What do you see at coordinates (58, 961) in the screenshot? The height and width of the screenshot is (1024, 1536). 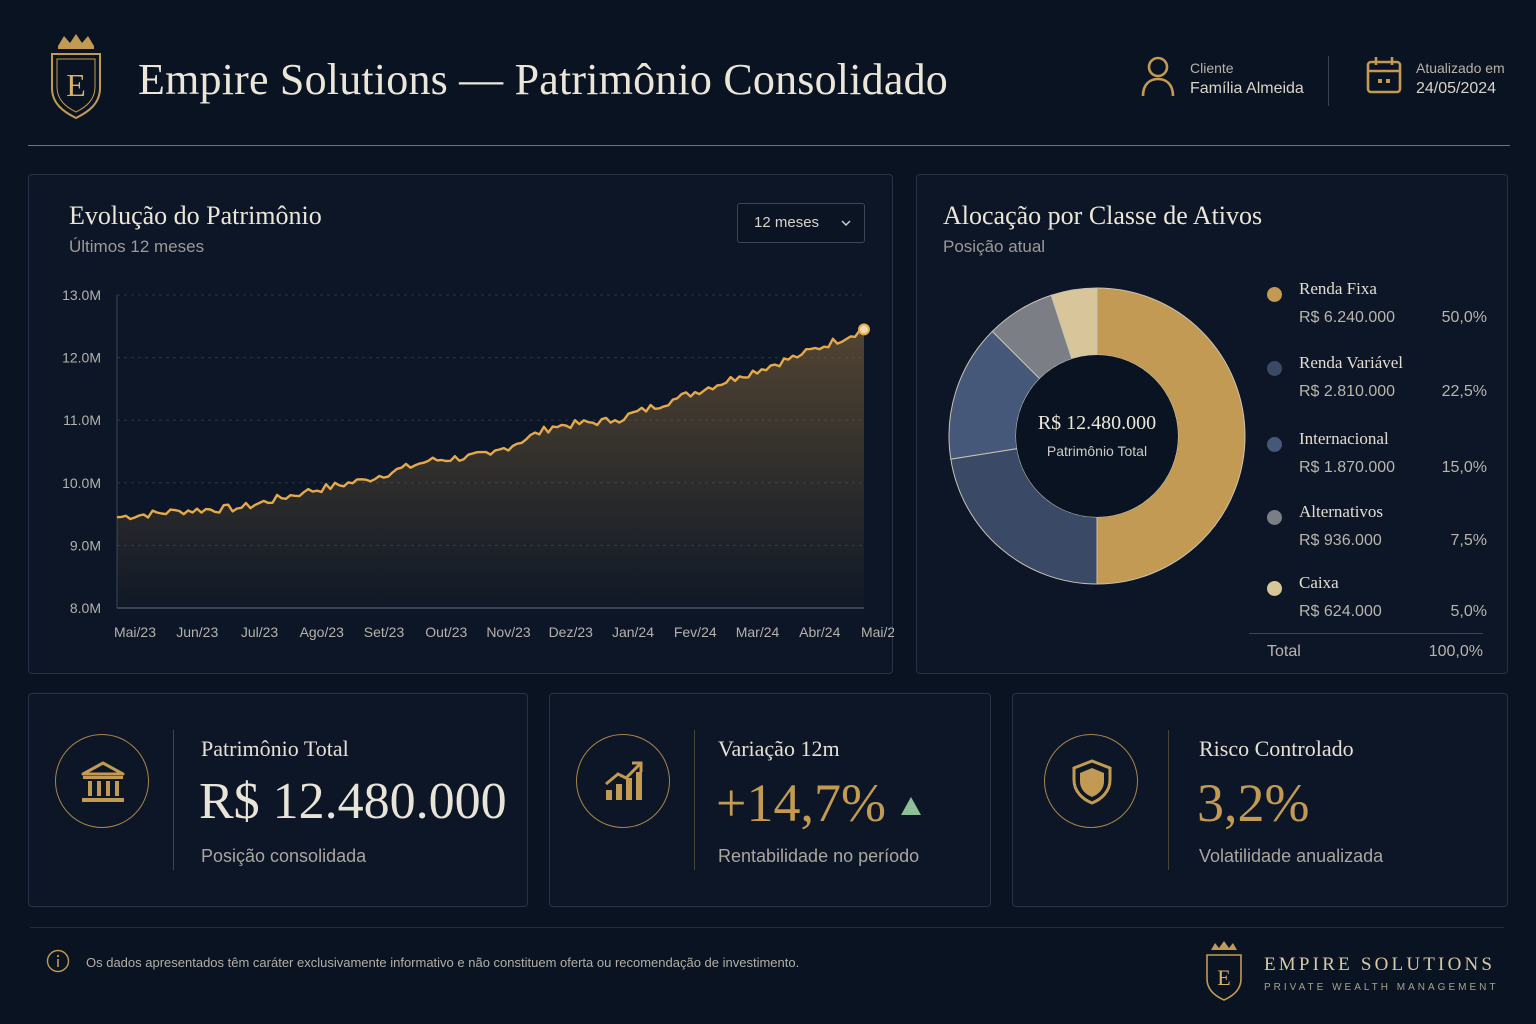 I see `info-icon` at bounding box center [58, 961].